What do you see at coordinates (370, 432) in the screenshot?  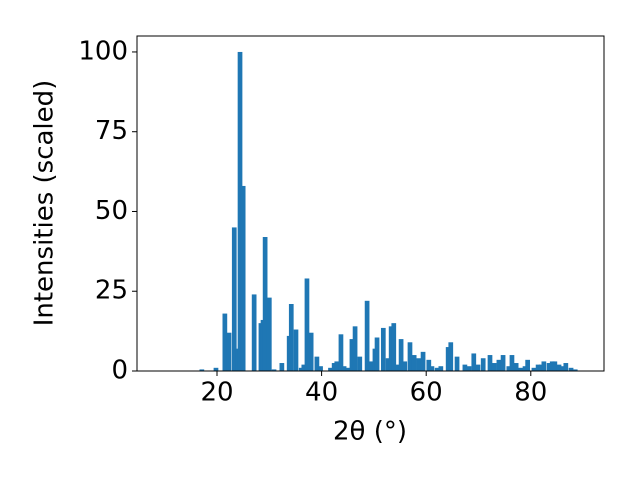 I see `x-axis-label: 2θ (°)` at bounding box center [370, 432].